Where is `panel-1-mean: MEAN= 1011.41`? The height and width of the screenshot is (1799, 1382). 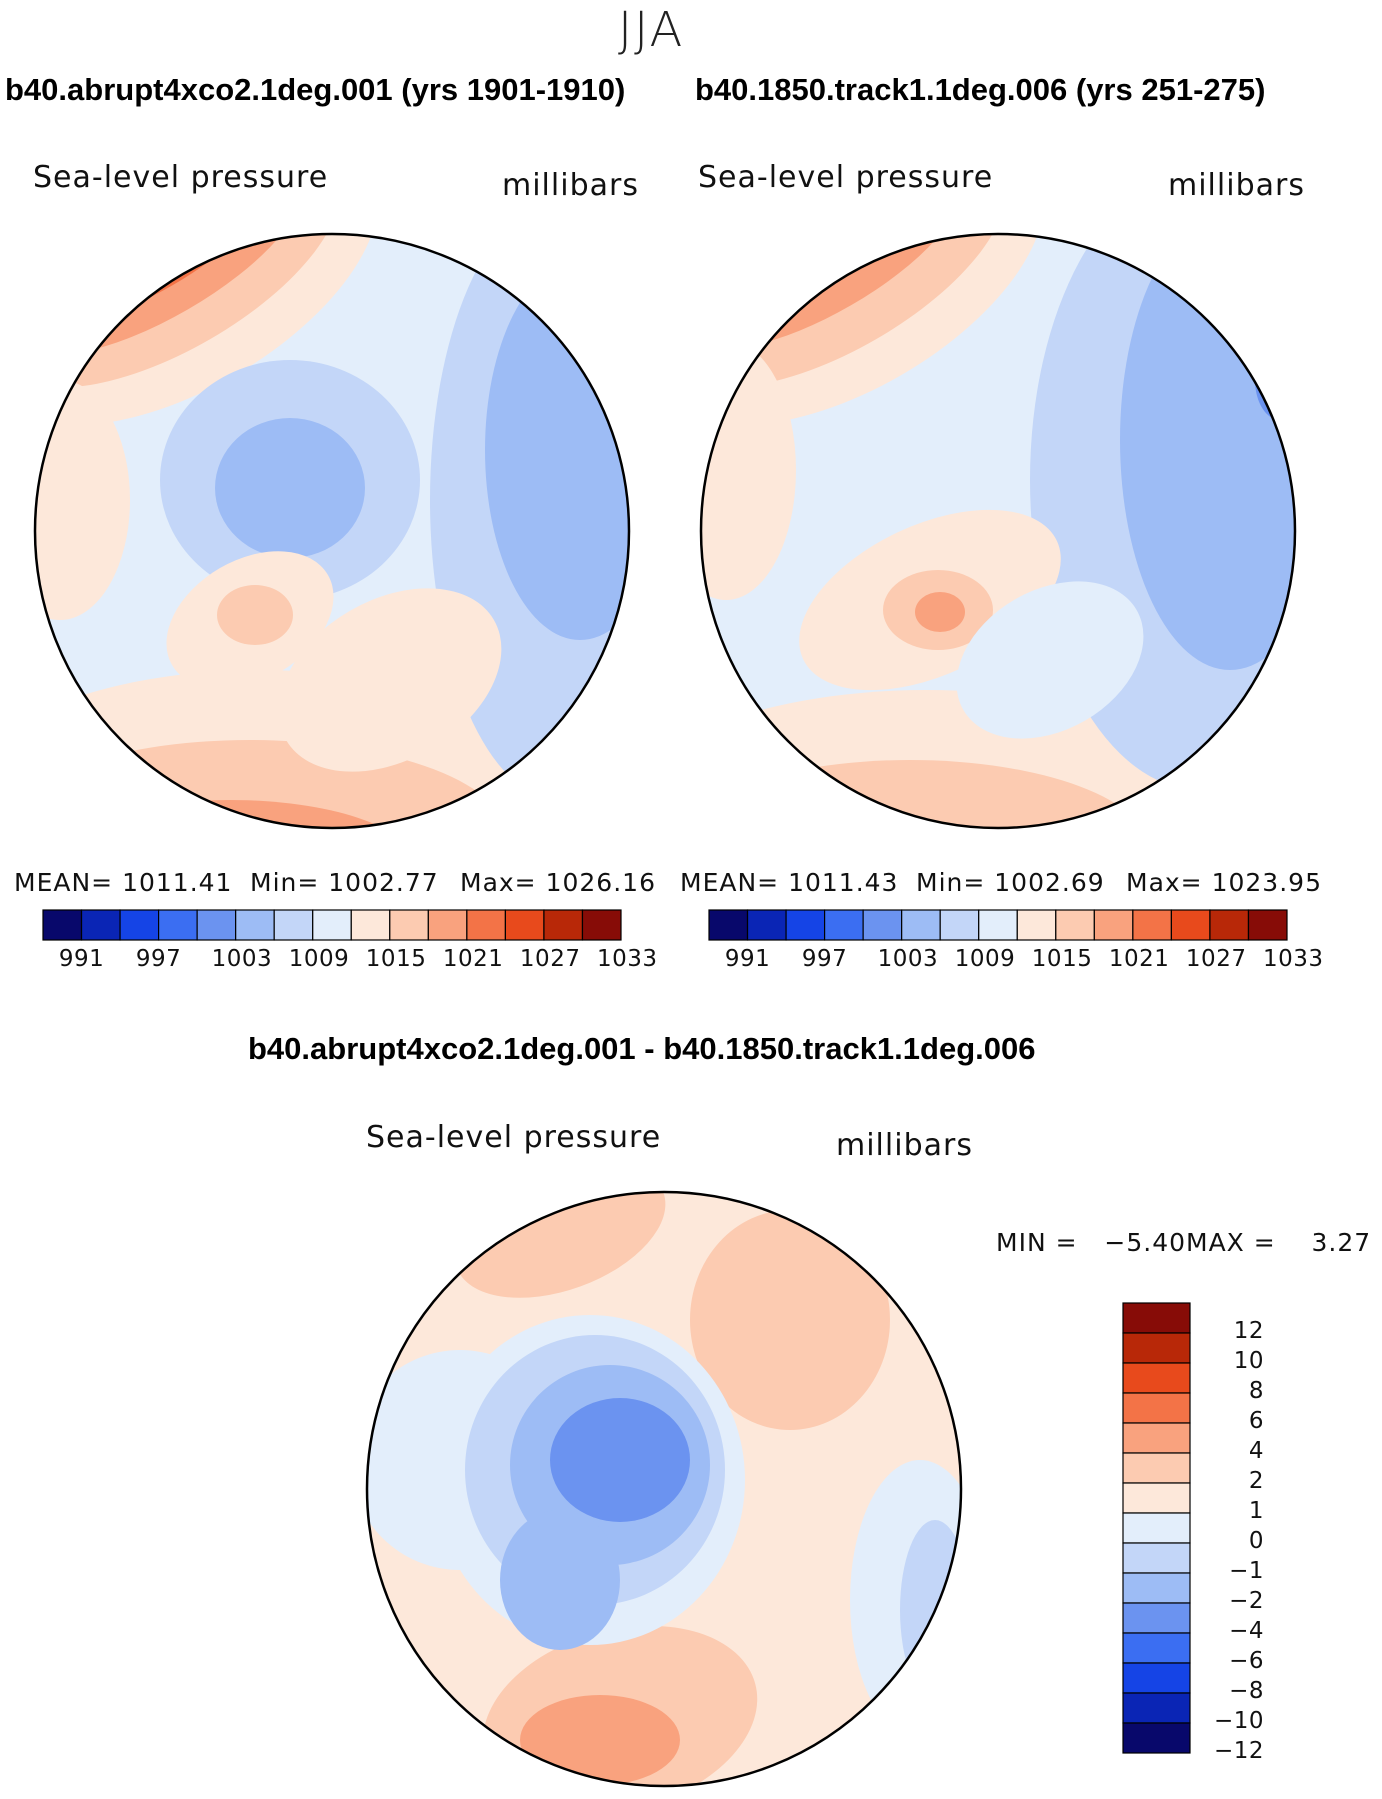 panel-1-mean: MEAN= 1011.41 is located at coordinates (123, 882).